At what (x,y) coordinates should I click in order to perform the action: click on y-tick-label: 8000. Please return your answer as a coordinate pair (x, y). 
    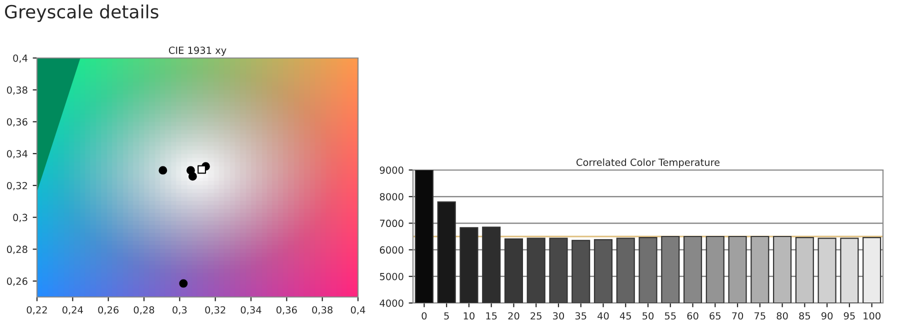
    Looking at the image, I should click on (392, 196).